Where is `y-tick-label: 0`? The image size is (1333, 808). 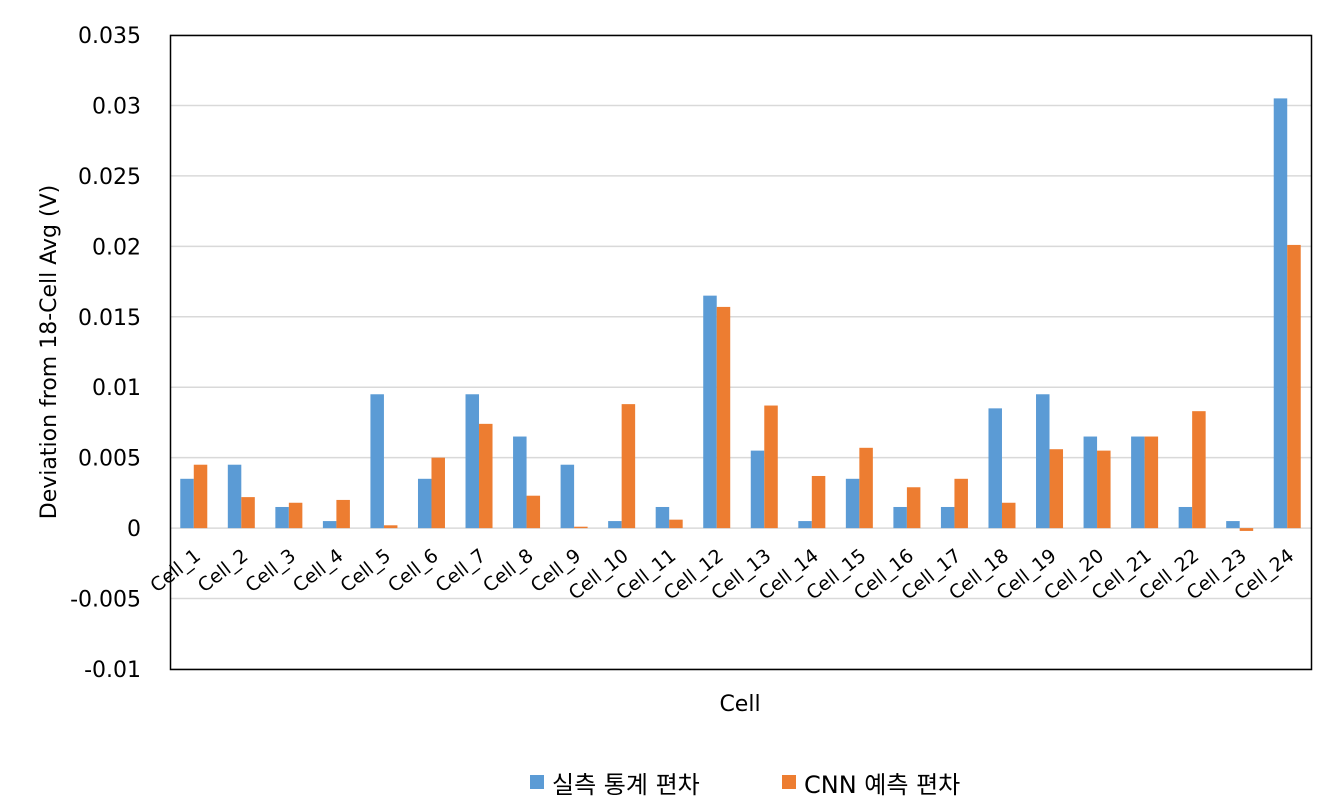 y-tick-label: 0 is located at coordinates (134, 529).